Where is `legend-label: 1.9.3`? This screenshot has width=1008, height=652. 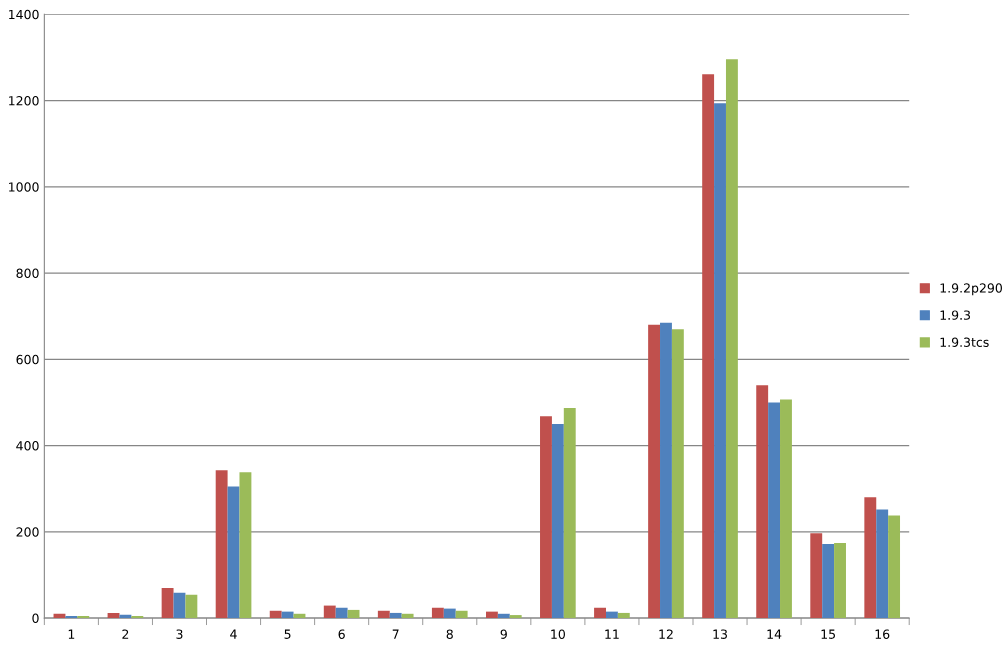
legend-label: 1.9.3 is located at coordinates (955, 315).